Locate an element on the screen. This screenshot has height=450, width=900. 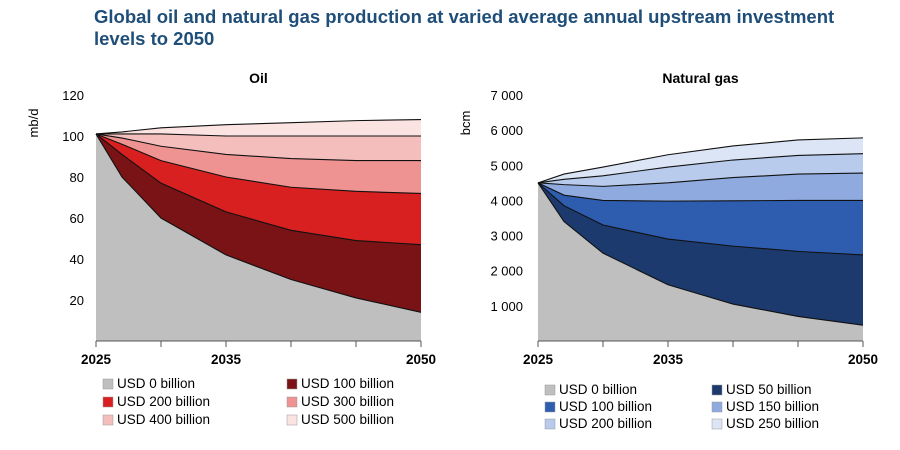
y-tick-label: 40 is located at coordinates (77, 259).